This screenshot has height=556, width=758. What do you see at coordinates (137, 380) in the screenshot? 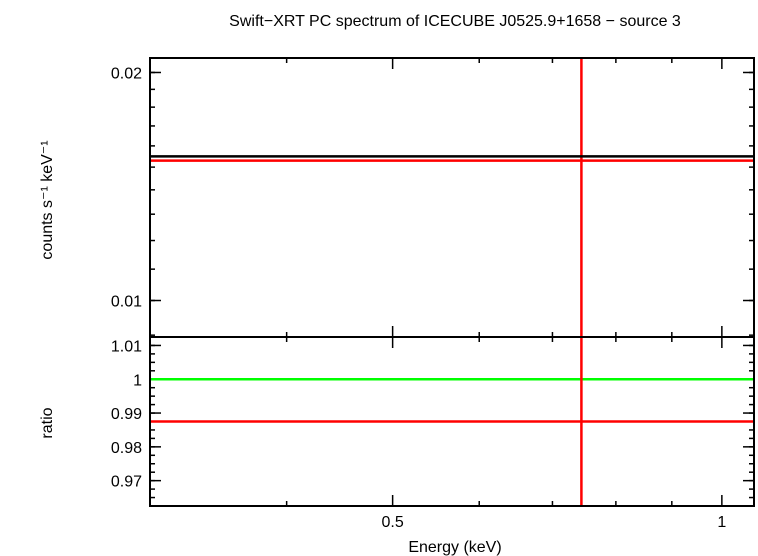
I see `y-tick-label: 1` at bounding box center [137, 380].